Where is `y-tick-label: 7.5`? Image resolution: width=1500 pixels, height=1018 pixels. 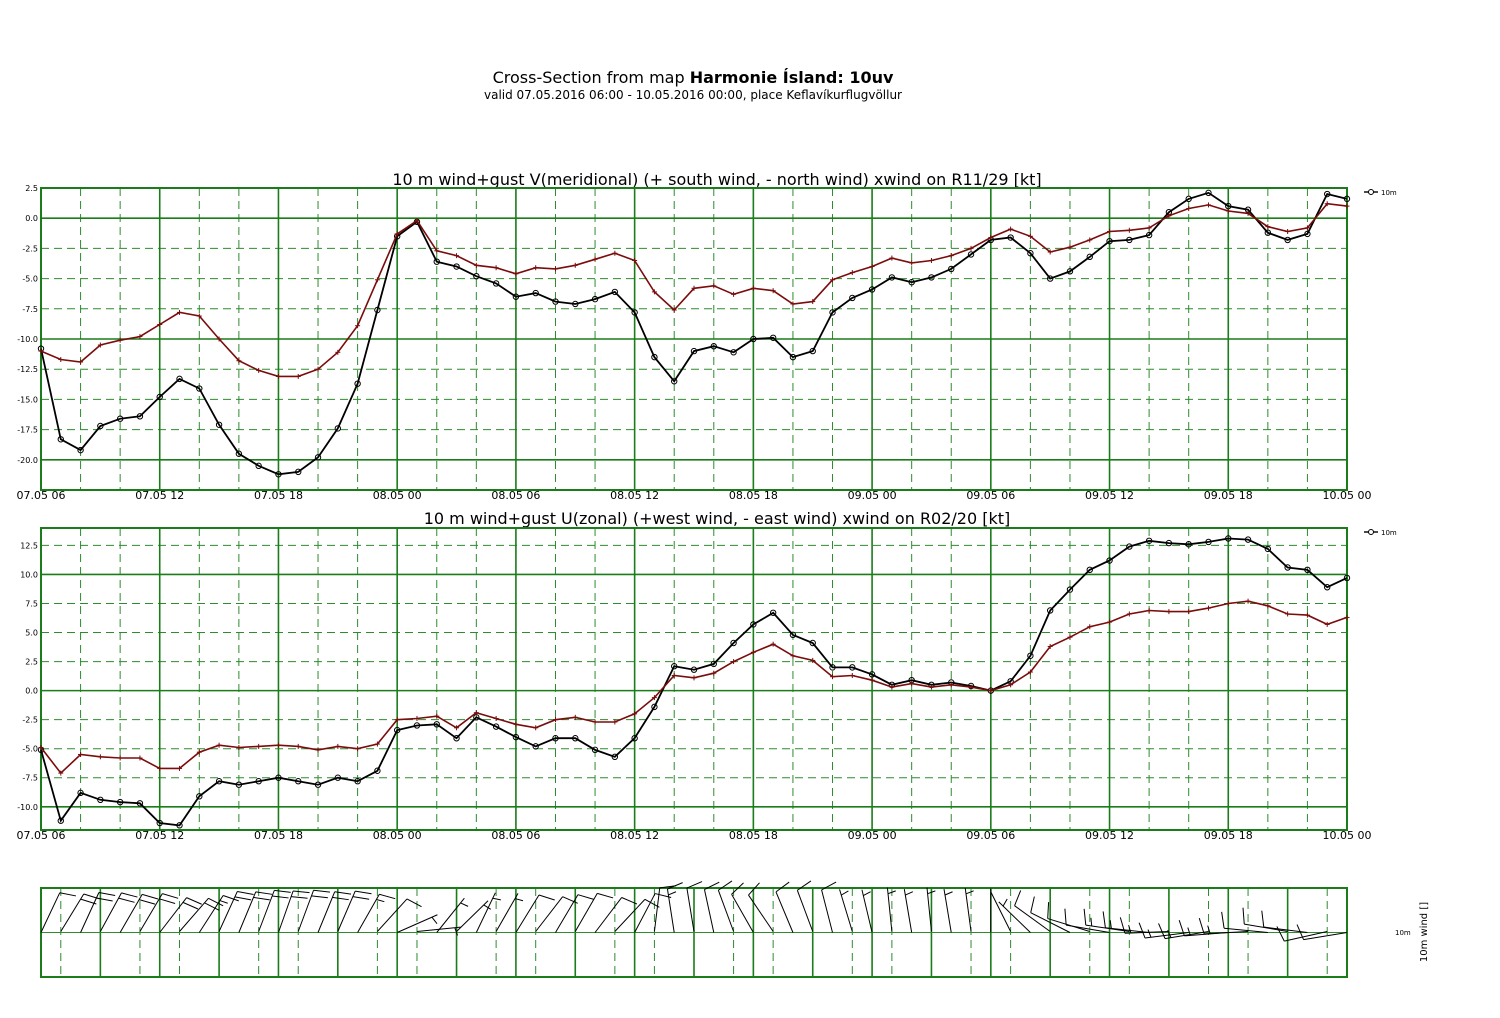 y-tick-label: 7.5 is located at coordinates (31, 604).